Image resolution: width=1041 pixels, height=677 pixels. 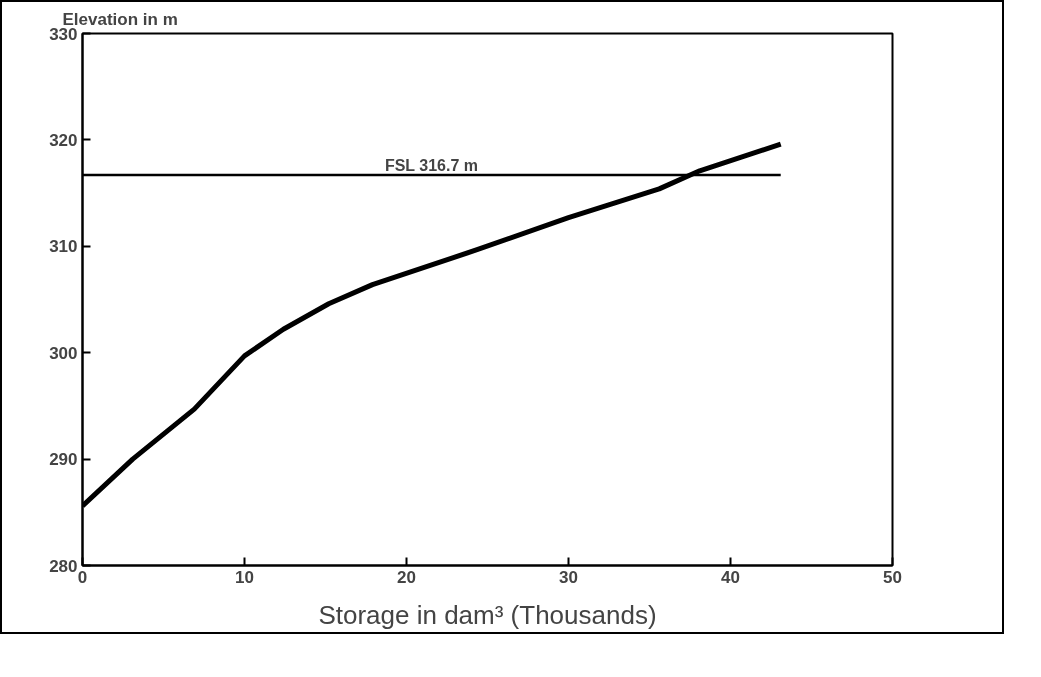 What do you see at coordinates (568, 577) in the screenshot?
I see `x-tick-label: 30` at bounding box center [568, 577].